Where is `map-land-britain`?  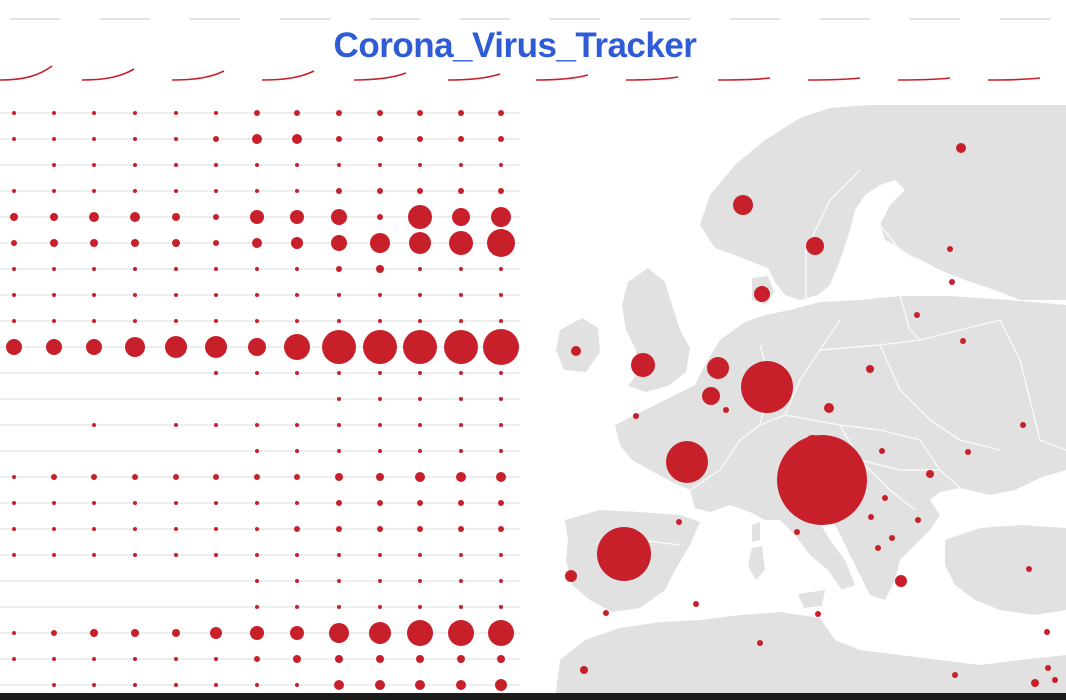
map-land-britain is located at coordinates (656, 330).